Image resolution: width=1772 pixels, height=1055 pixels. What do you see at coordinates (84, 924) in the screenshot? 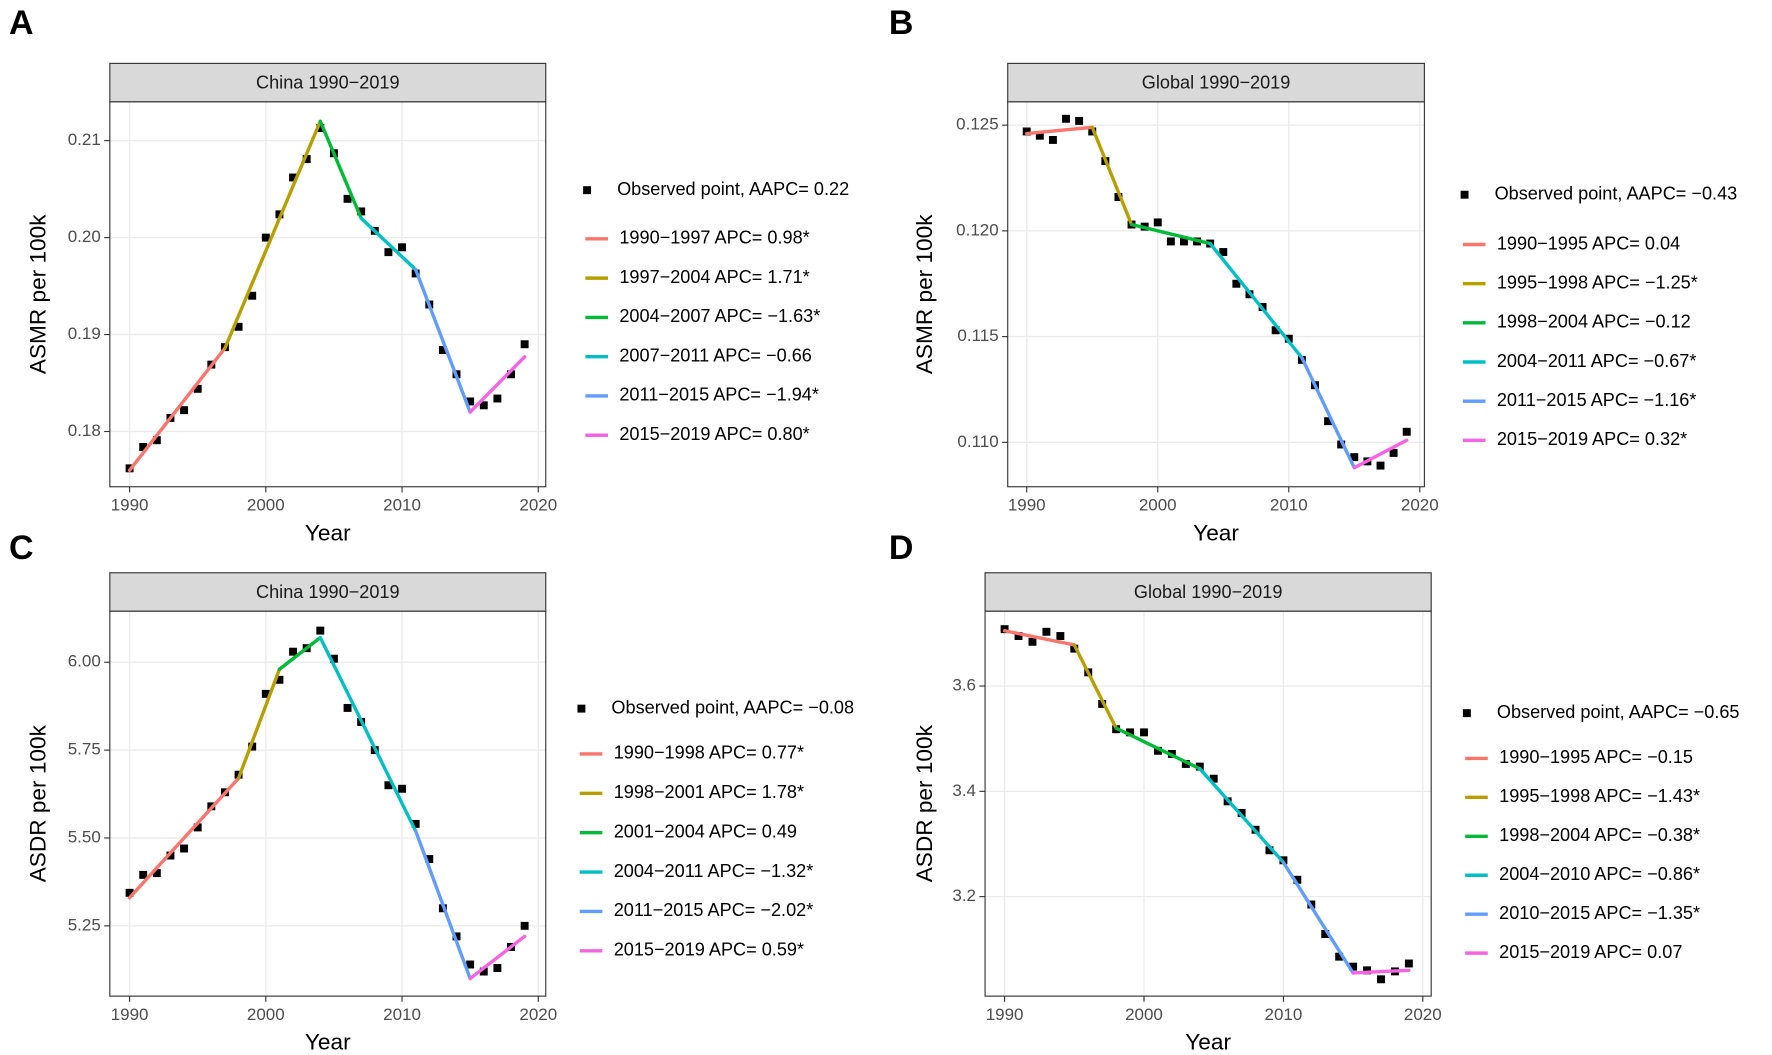
I see `y-tick-label: 5.25` at bounding box center [84, 924].